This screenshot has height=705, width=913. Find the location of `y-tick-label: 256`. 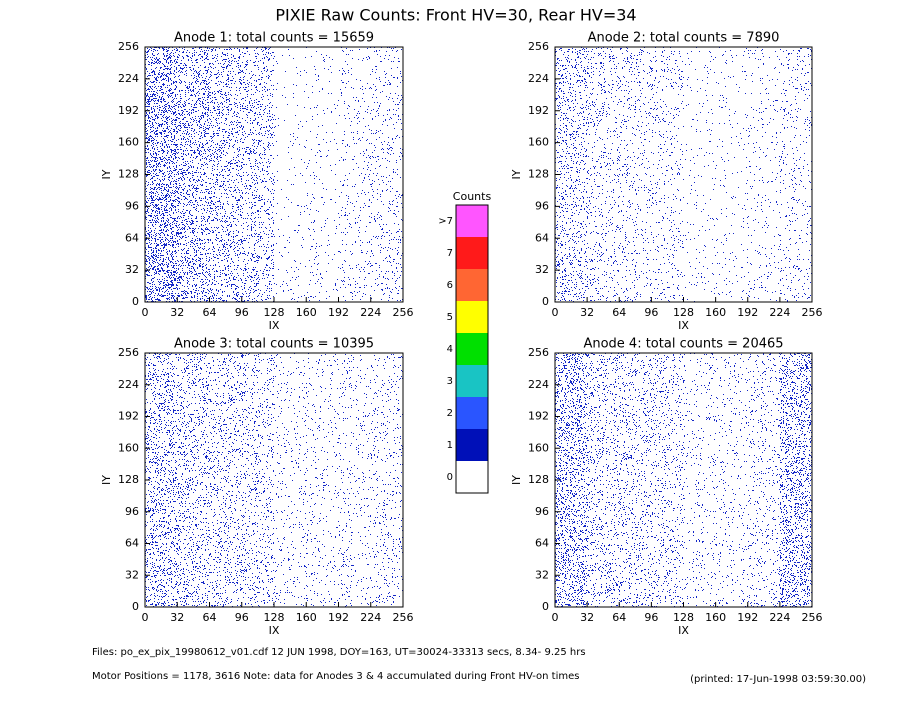

y-tick-label: 256 is located at coordinates (538, 352).